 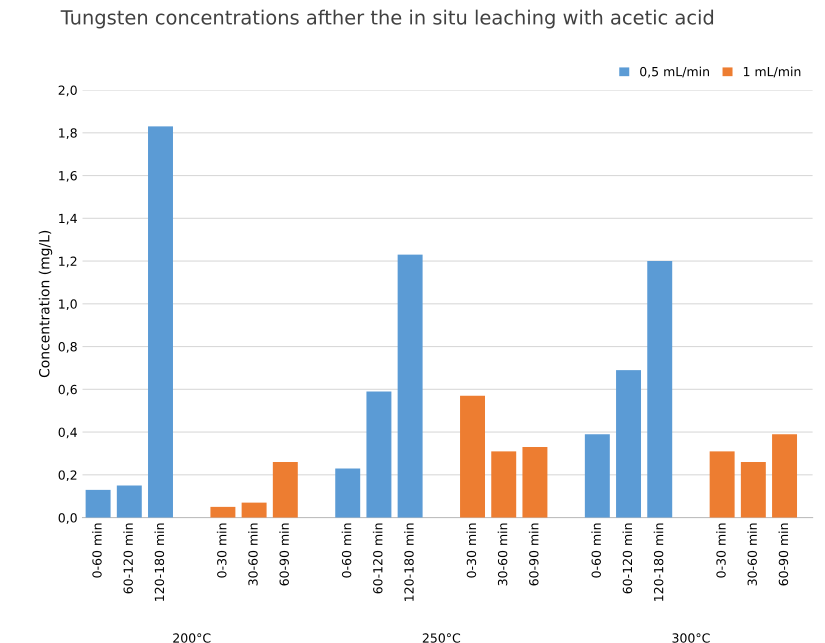 What do you see at coordinates (691, 638) in the screenshot?
I see `text: 300°C` at bounding box center [691, 638].